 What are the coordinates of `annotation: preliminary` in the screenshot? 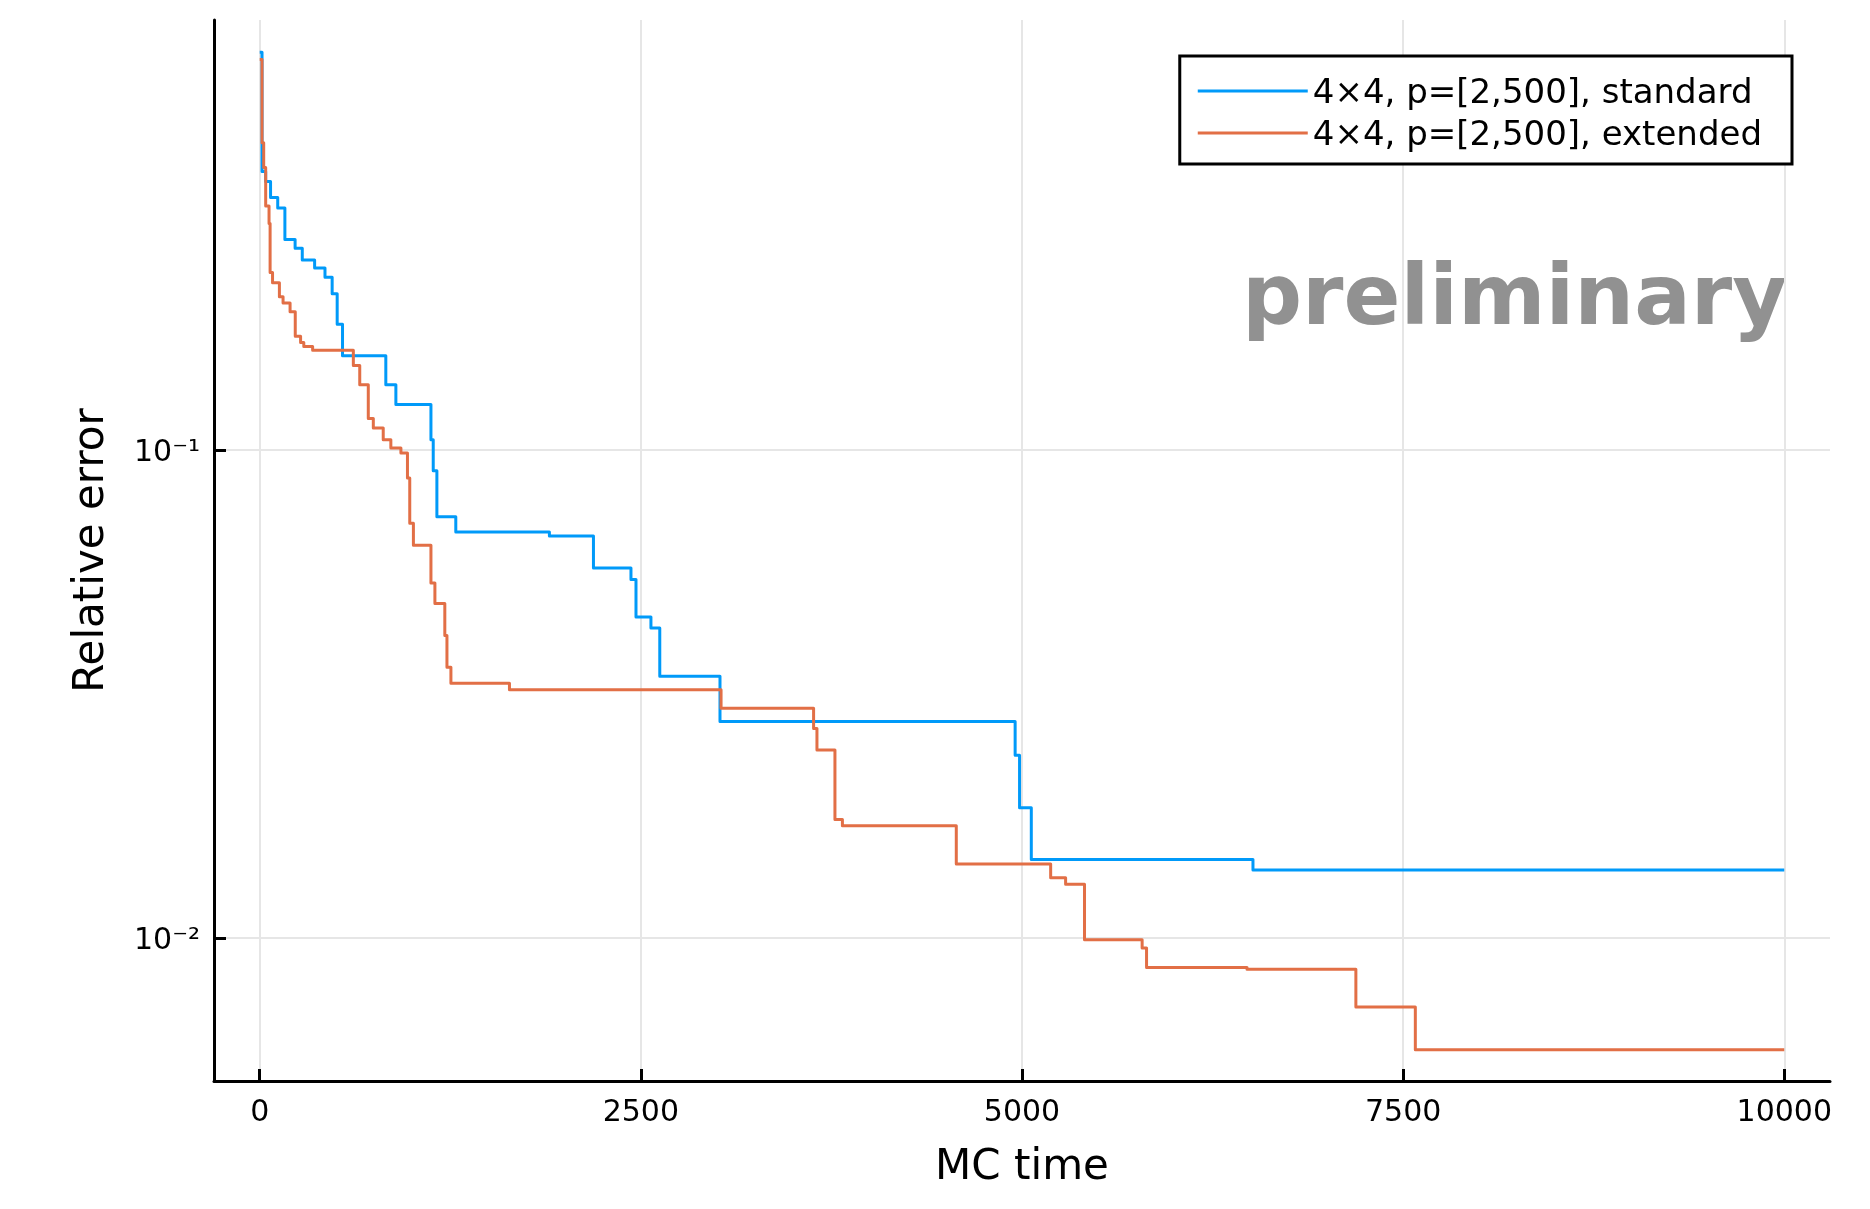 It's located at (1514, 295).